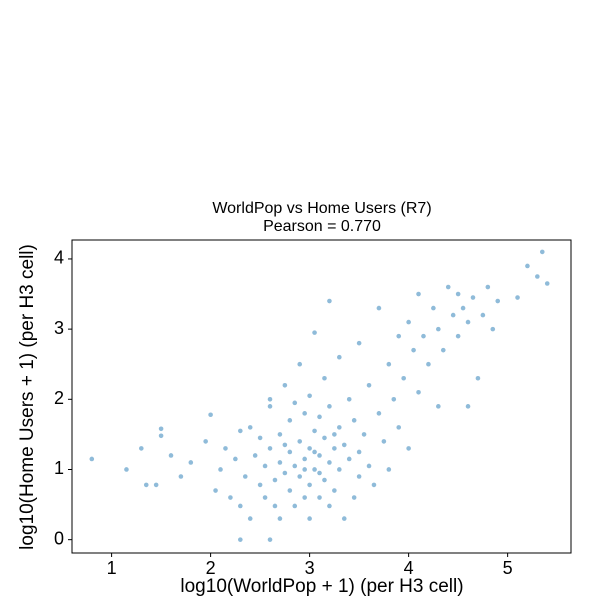 This screenshot has height=612, width=611. Describe the element at coordinates (508, 568) in the screenshot. I see `x-tick-label: 5` at that location.